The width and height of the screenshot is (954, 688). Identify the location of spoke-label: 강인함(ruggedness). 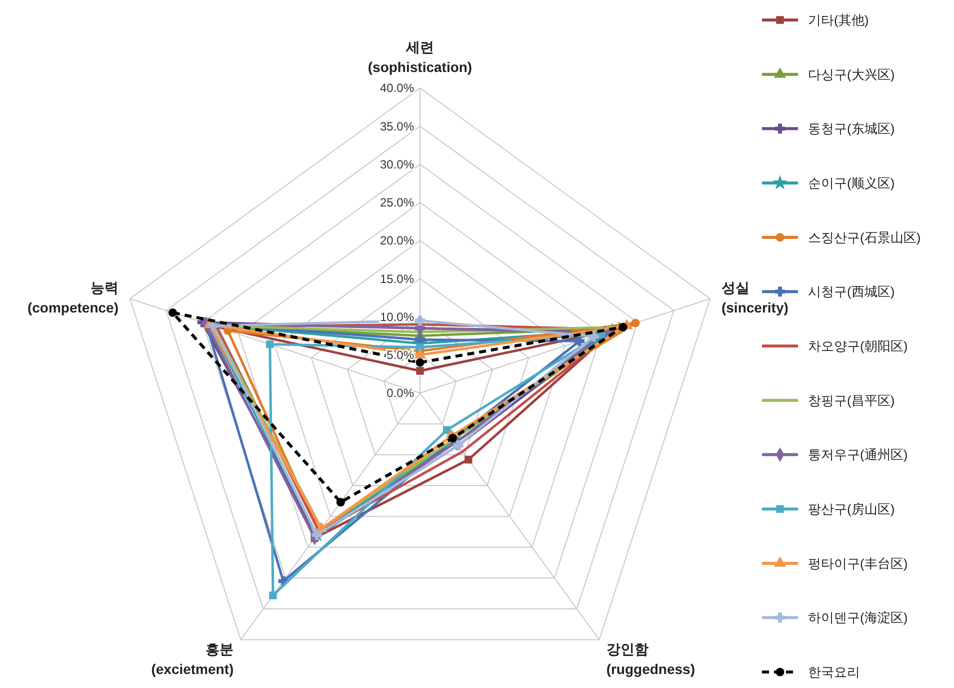
(651, 658).